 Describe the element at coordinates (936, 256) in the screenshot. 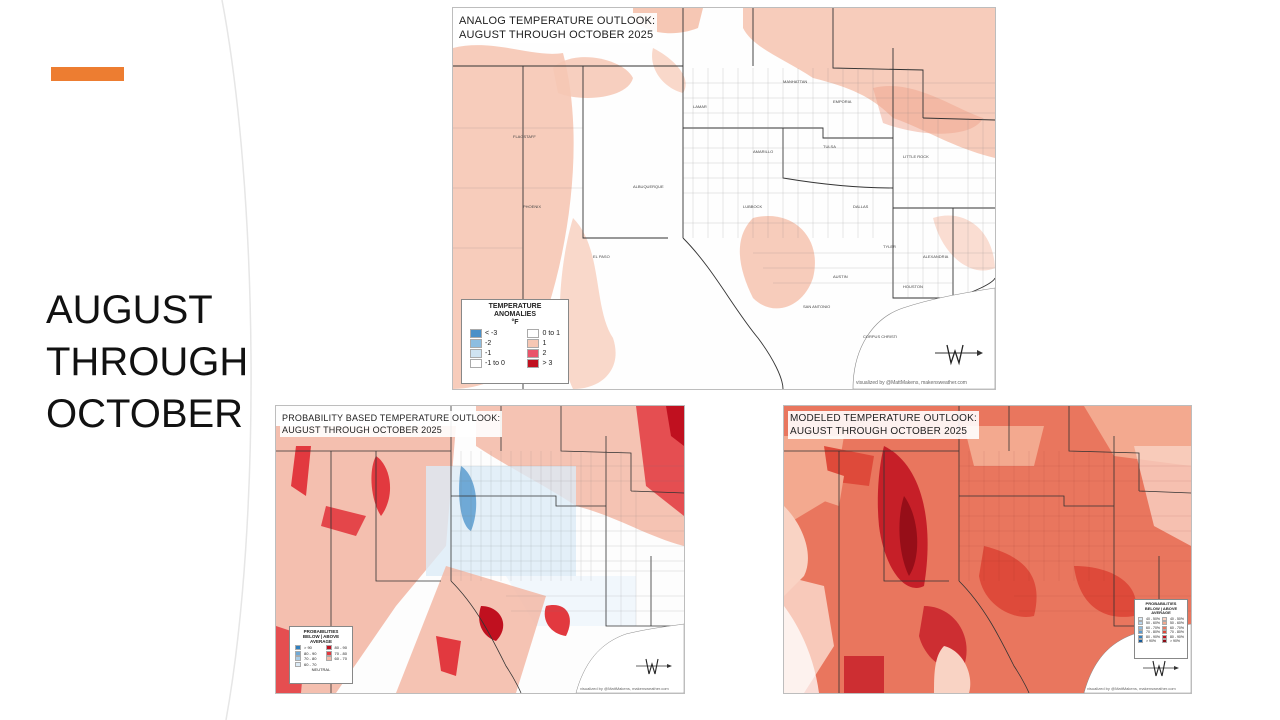

I see `svg-text: ALEXANDRIA` at that location.